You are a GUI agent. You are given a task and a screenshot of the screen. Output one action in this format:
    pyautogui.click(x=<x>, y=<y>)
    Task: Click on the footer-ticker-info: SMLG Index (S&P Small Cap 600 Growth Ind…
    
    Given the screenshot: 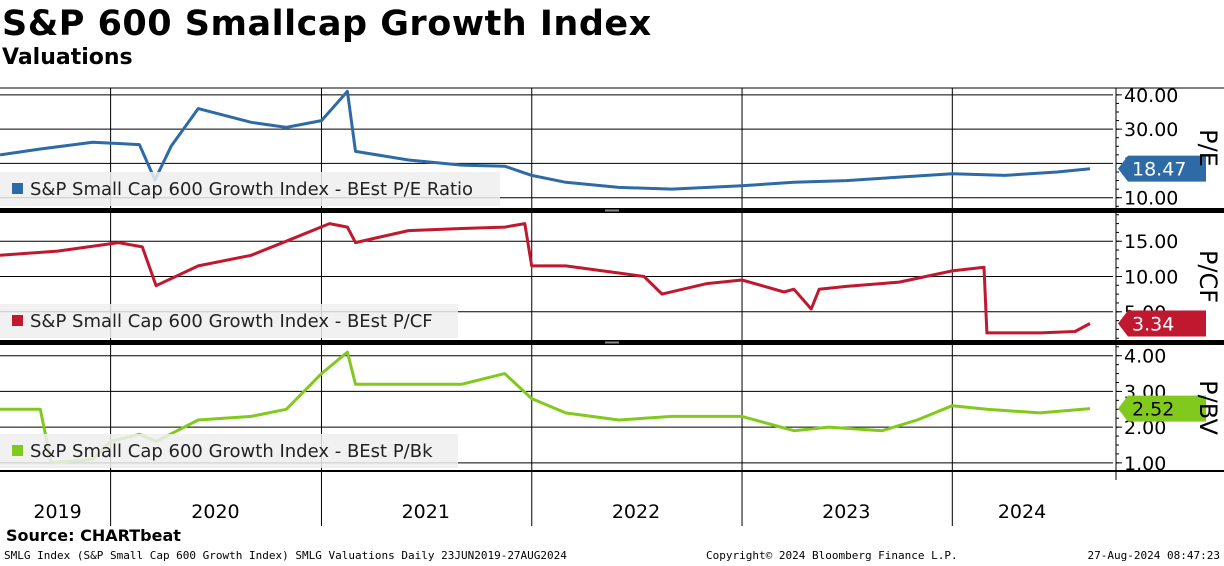 What is the action you would take?
    pyautogui.click(x=285, y=555)
    